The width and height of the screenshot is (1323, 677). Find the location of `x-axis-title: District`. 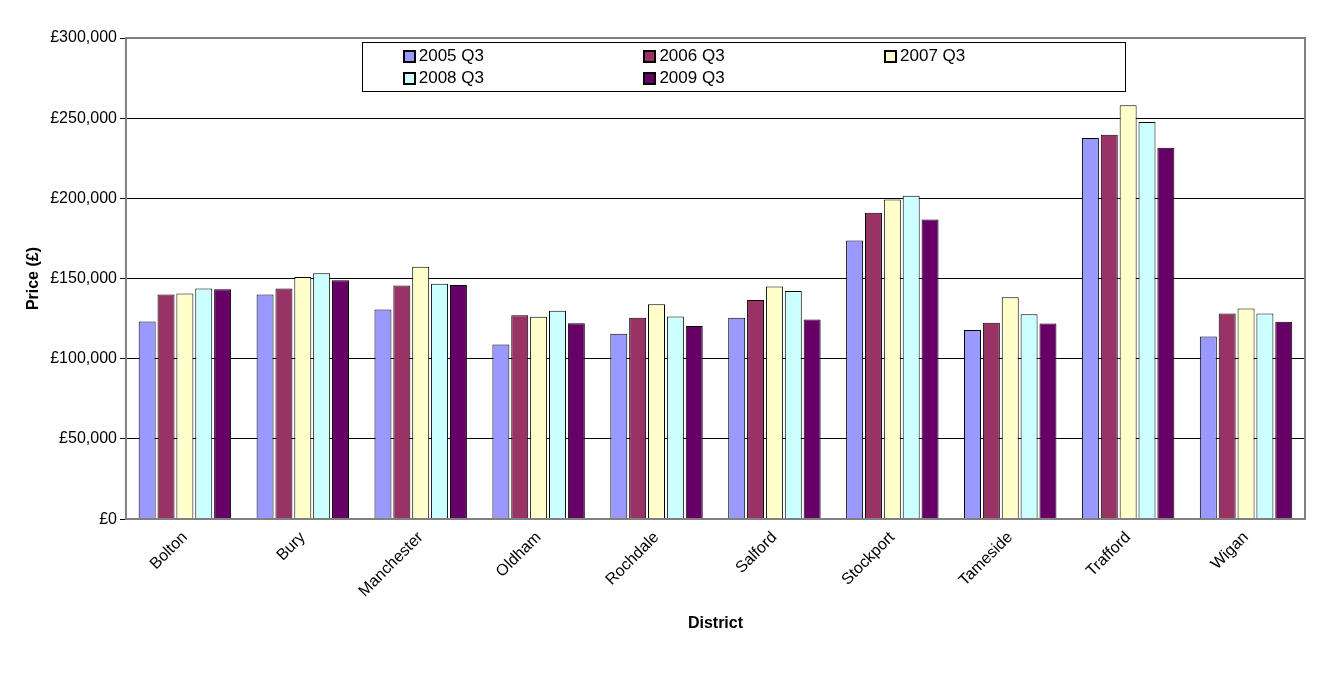

x-axis-title: District is located at coordinates (715, 622).